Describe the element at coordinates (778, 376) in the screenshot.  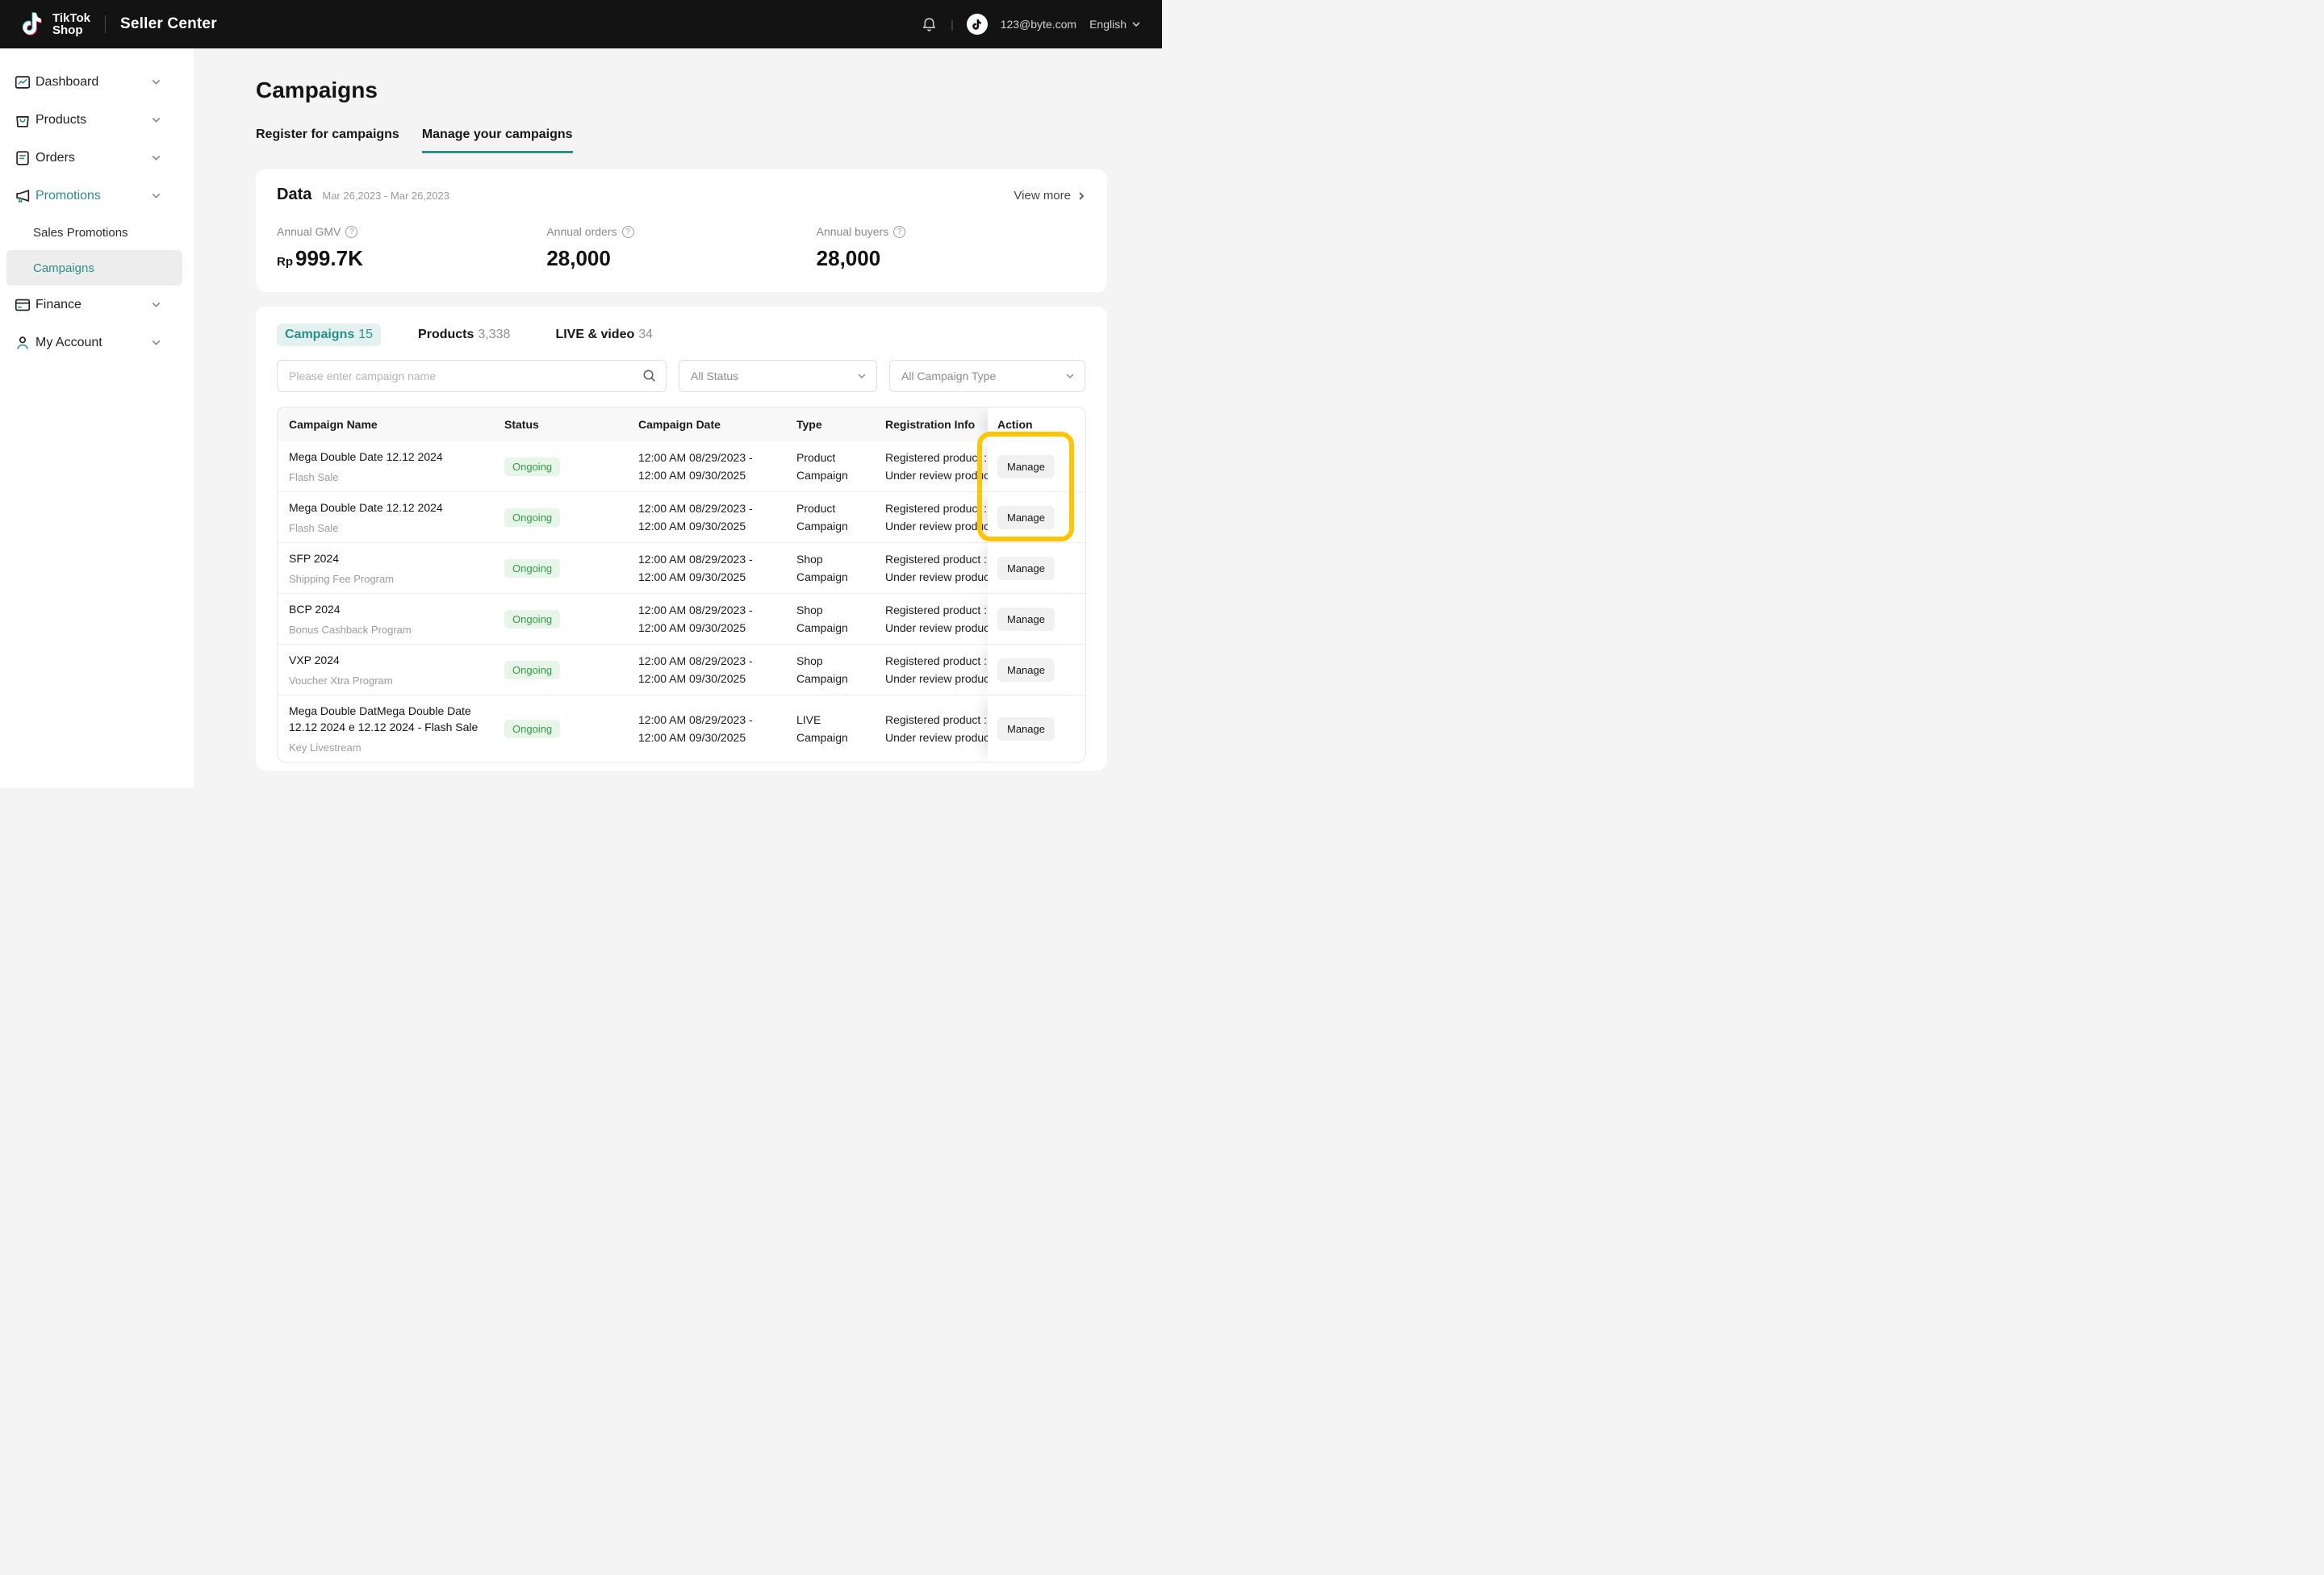
I see `status-filter-select: All Status` at that location.